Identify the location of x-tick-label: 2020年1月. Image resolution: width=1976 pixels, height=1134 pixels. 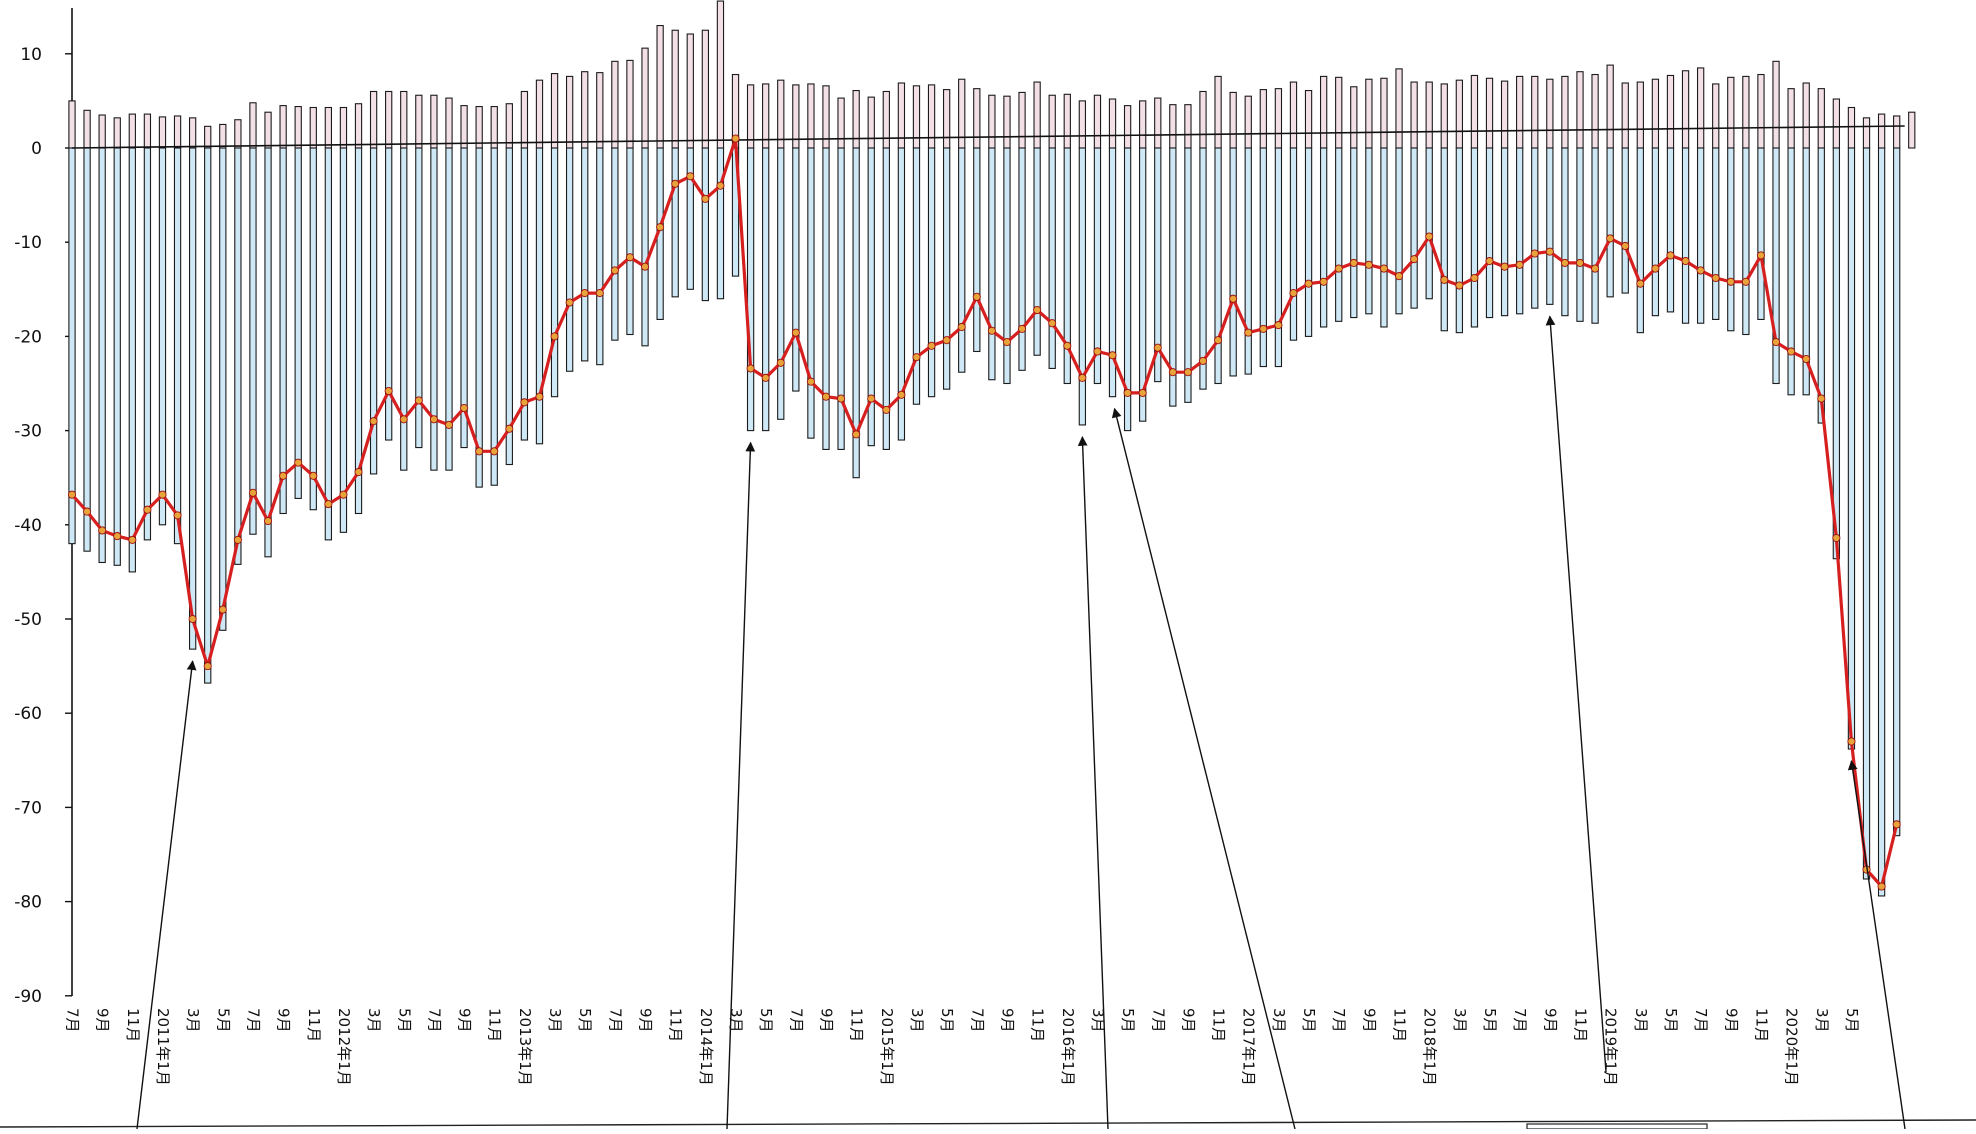
(1792, 1047).